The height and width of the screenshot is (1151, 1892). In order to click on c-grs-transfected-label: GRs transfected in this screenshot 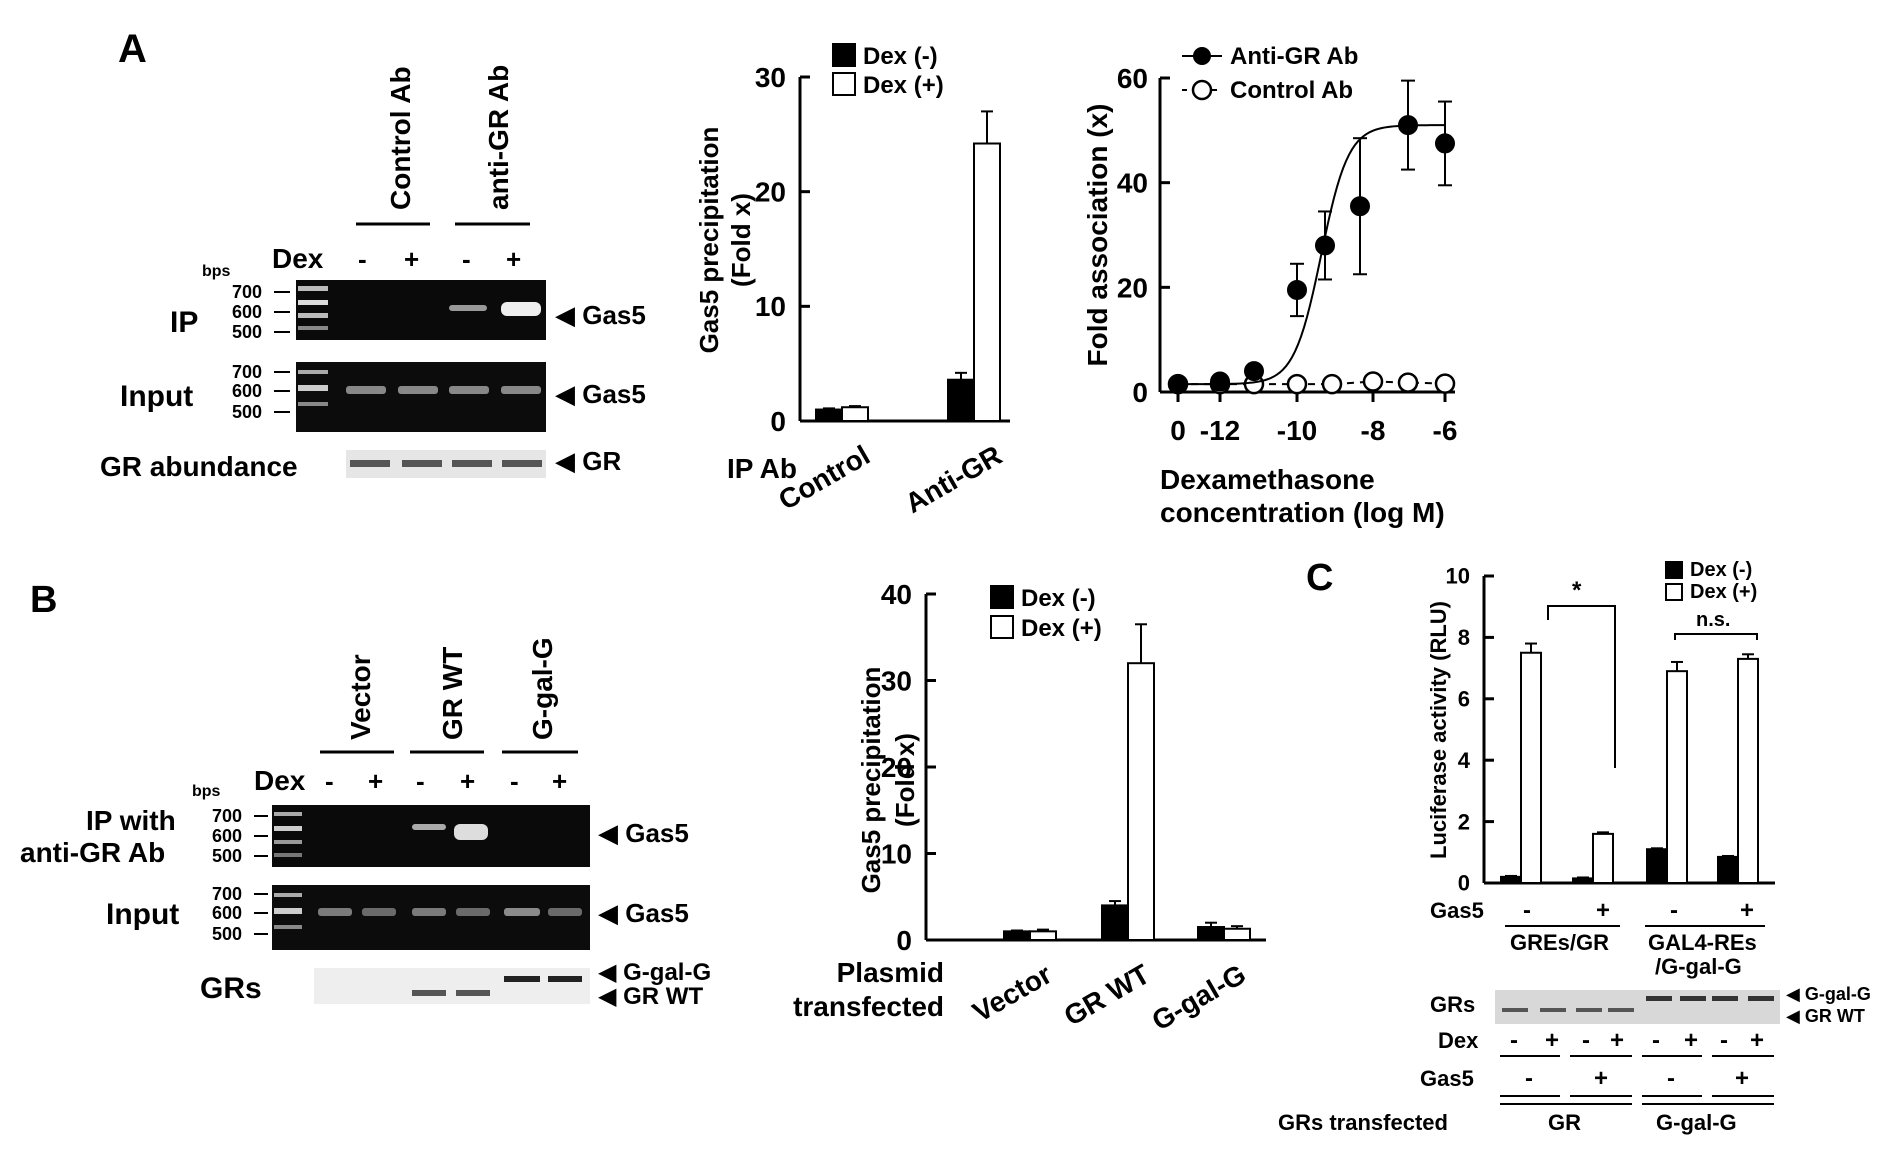, I will do `click(1363, 1122)`.